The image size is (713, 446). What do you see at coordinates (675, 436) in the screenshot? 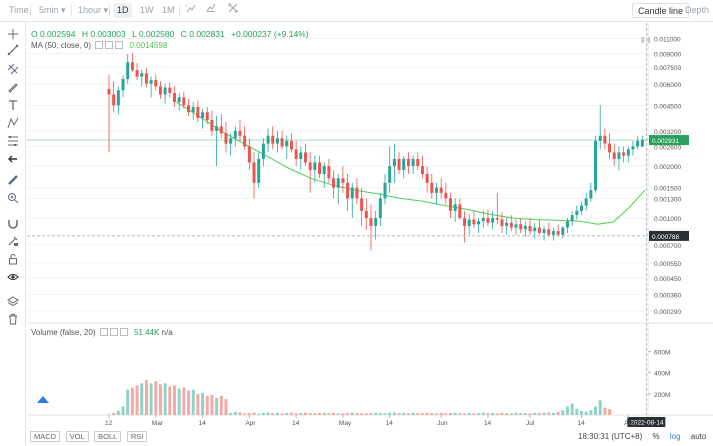
I see `log-toggle: log` at bounding box center [675, 436].